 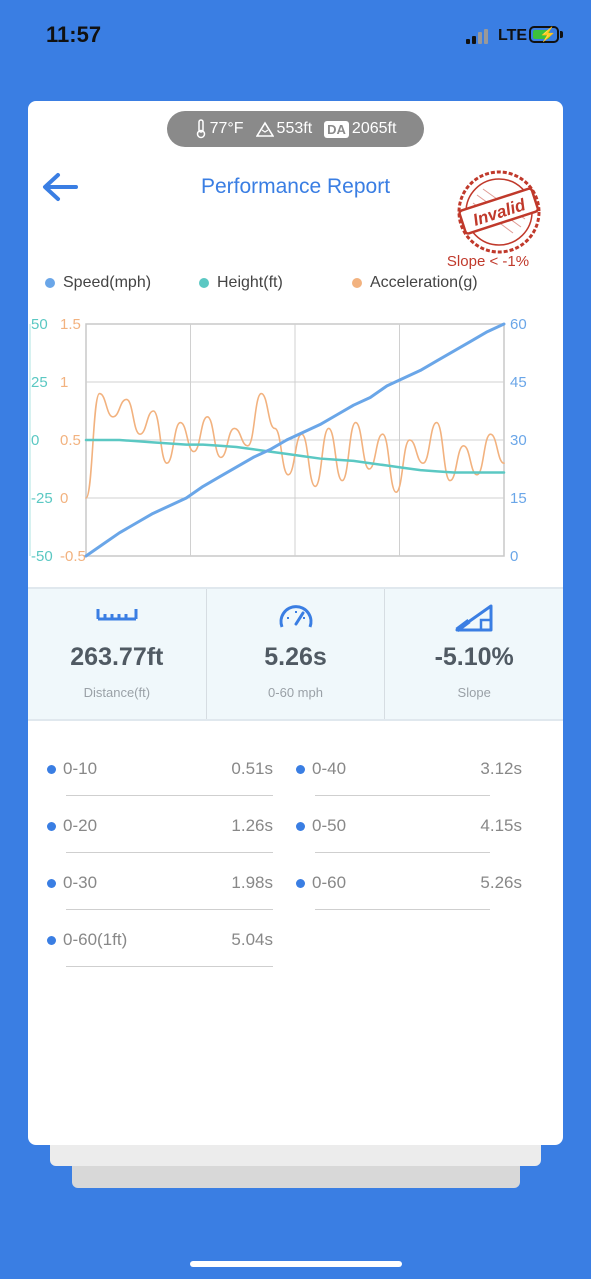 I want to click on chart-lines, so click(x=295, y=440).